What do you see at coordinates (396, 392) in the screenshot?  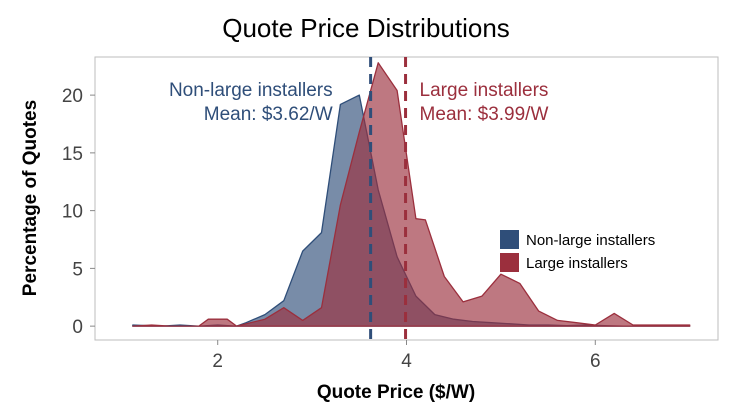 I see `x-axis-title: Quote Price ($/W)` at bounding box center [396, 392].